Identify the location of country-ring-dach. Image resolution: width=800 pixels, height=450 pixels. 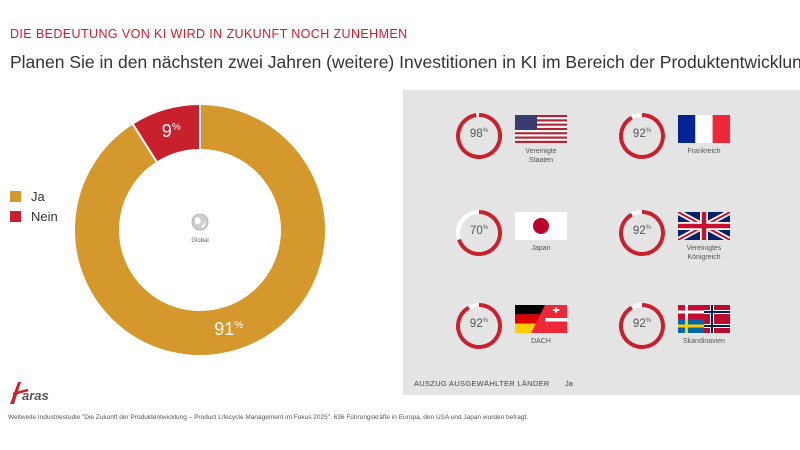
(479, 326).